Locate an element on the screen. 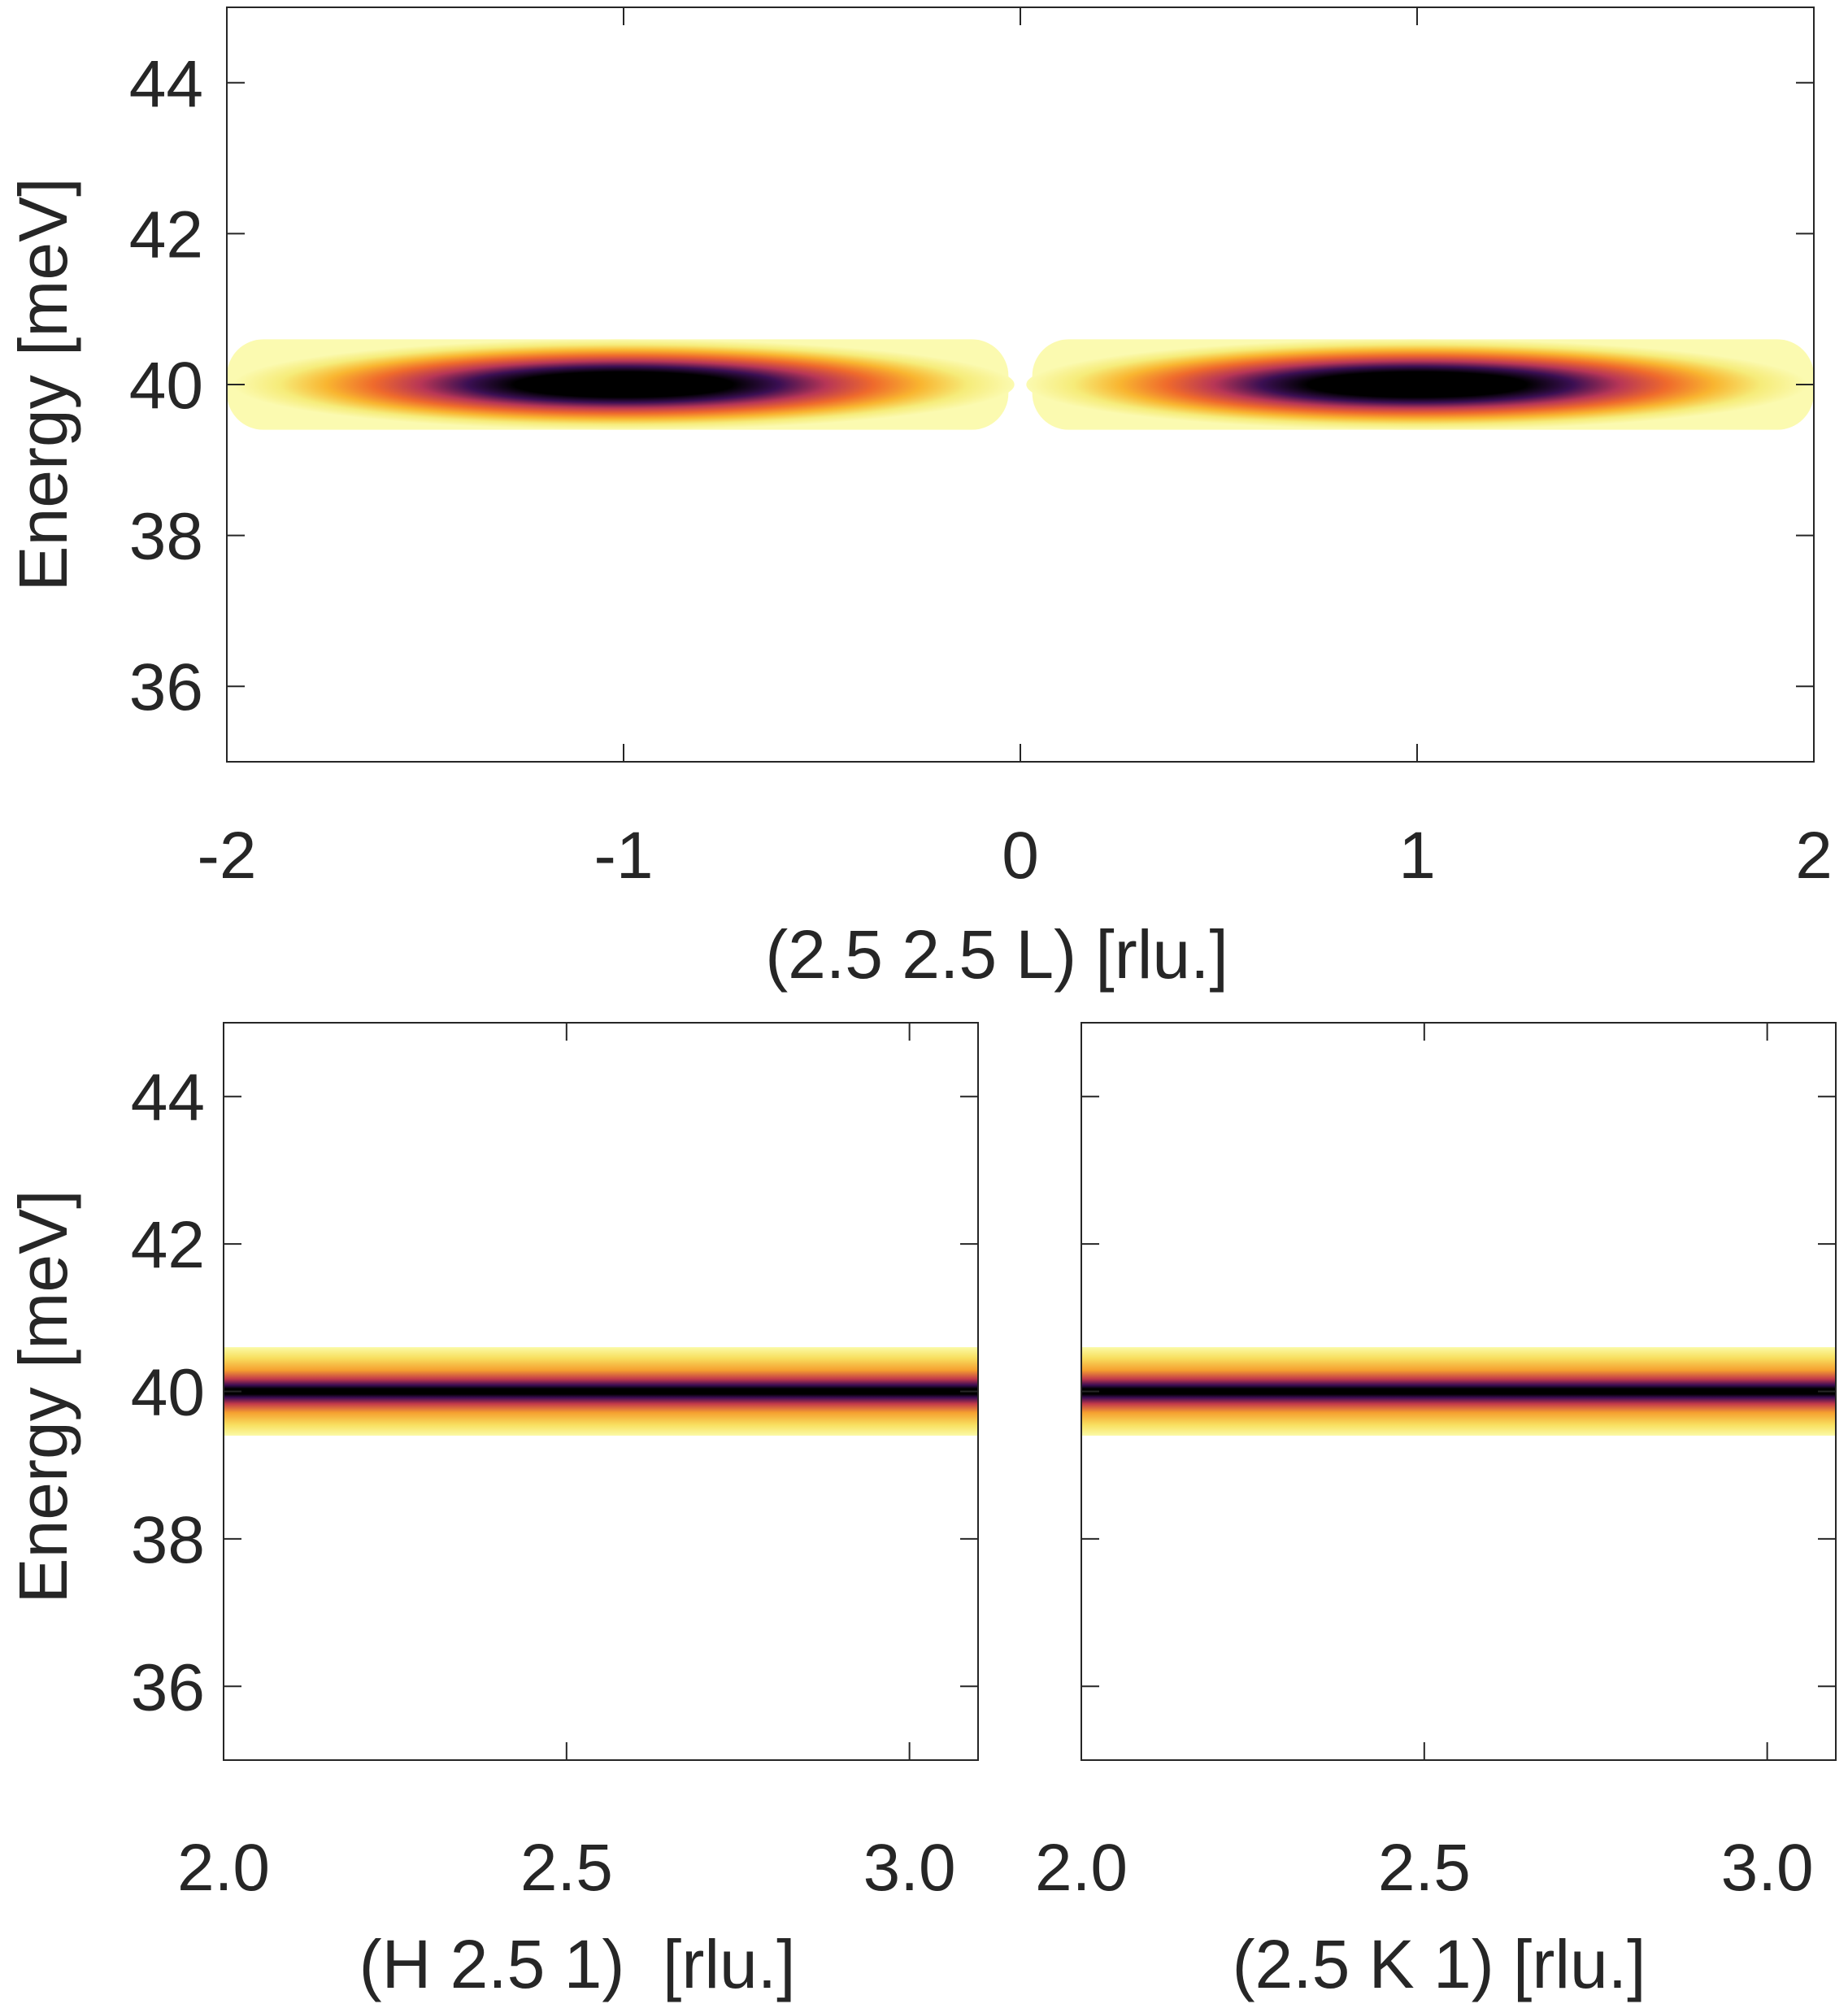 Image resolution: width=1848 pixels, height=2004 pixels. x-tick-label: 2 is located at coordinates (1814, 856).